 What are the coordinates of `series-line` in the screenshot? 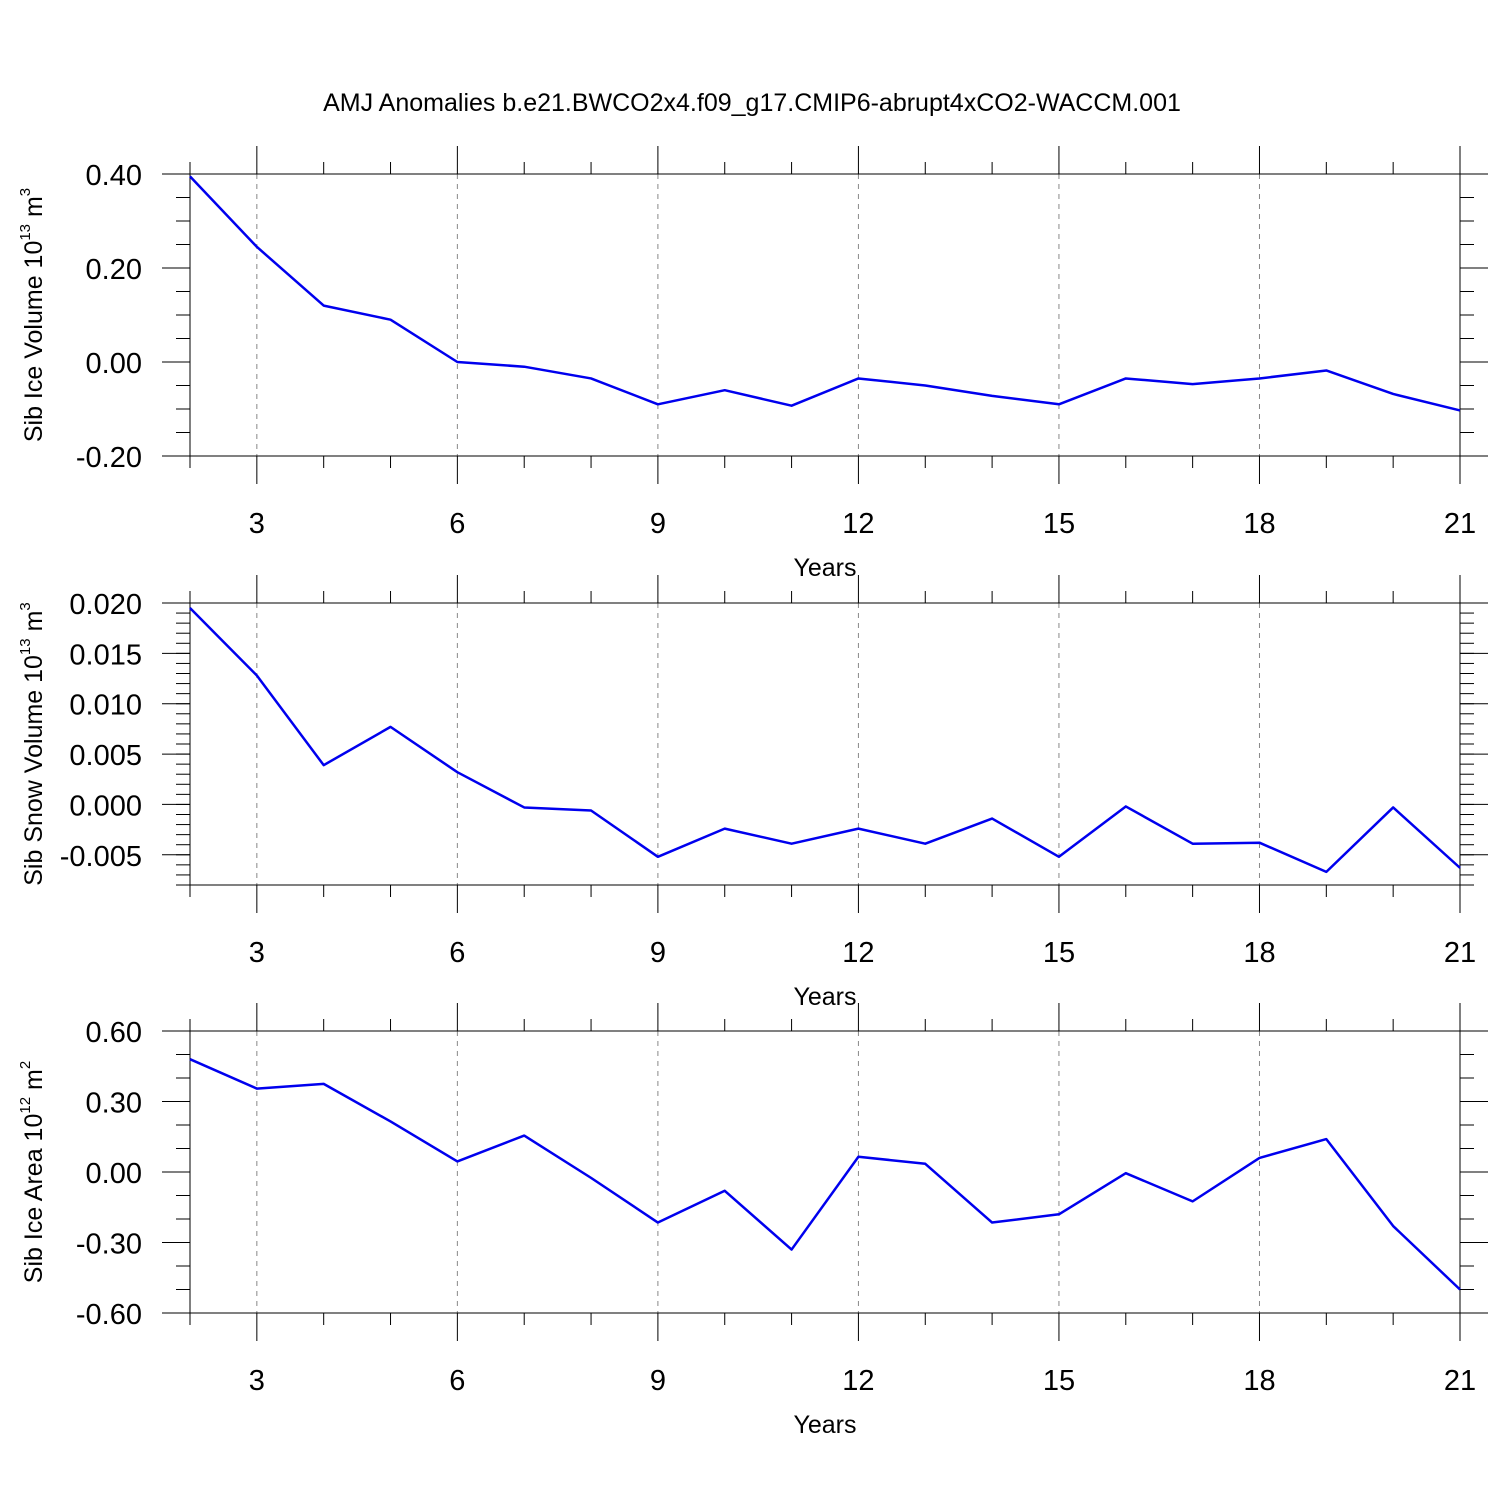 It's located at (825, 293).